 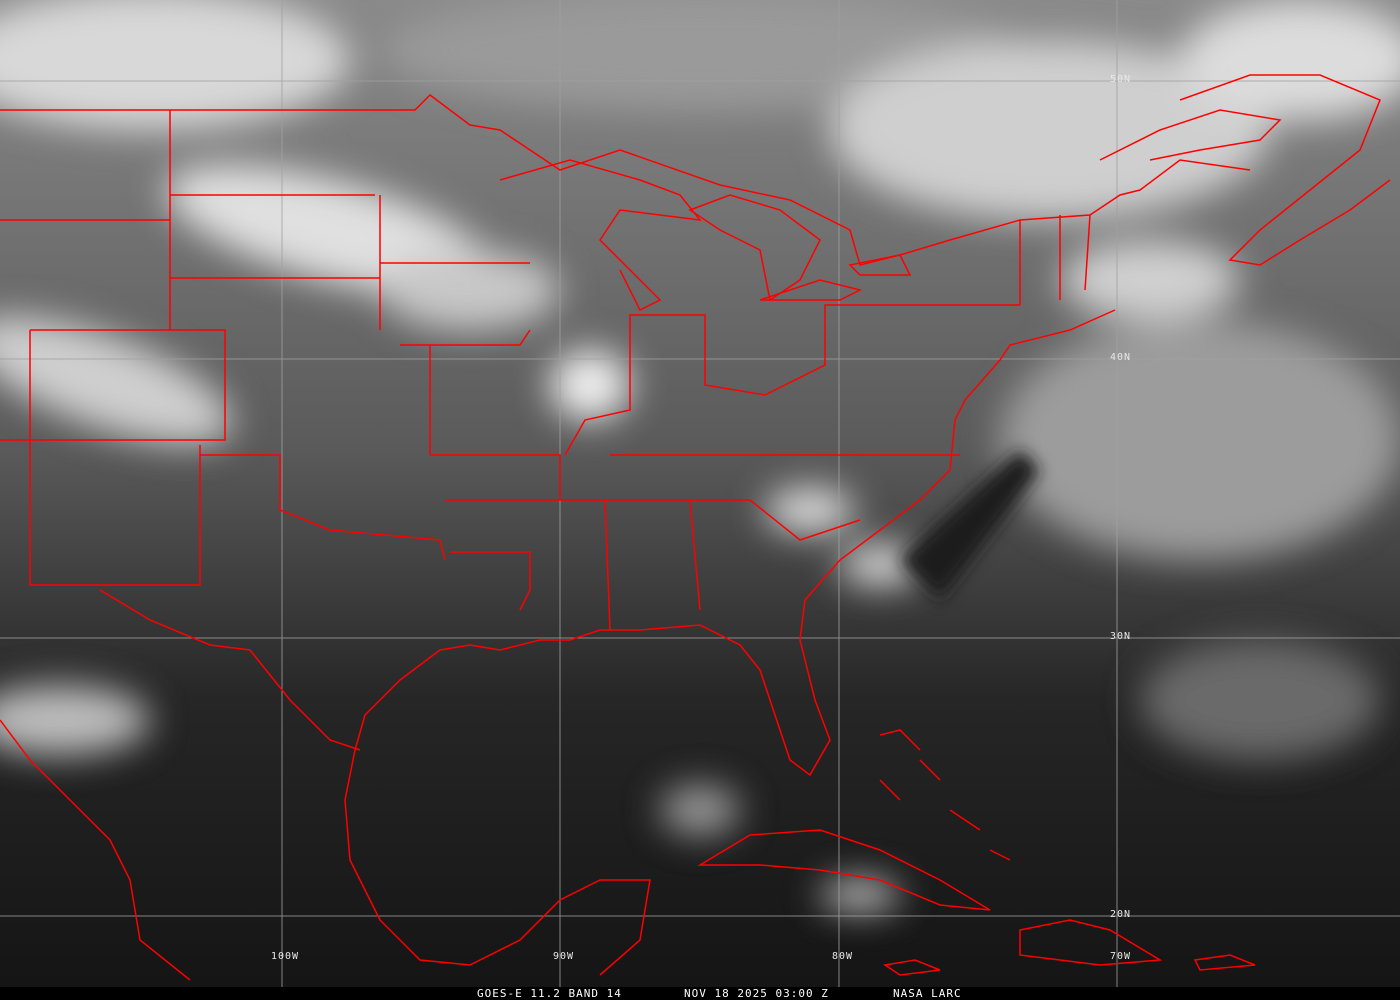 I want to click on lat-label-20n: 20N, so click(x=1121, y=914).